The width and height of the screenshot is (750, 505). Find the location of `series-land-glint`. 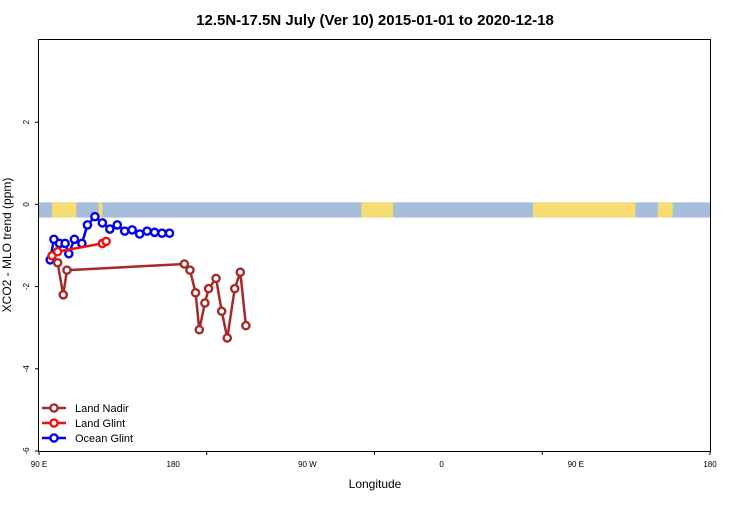

series-land-glint is located at coordinates (79, 248).